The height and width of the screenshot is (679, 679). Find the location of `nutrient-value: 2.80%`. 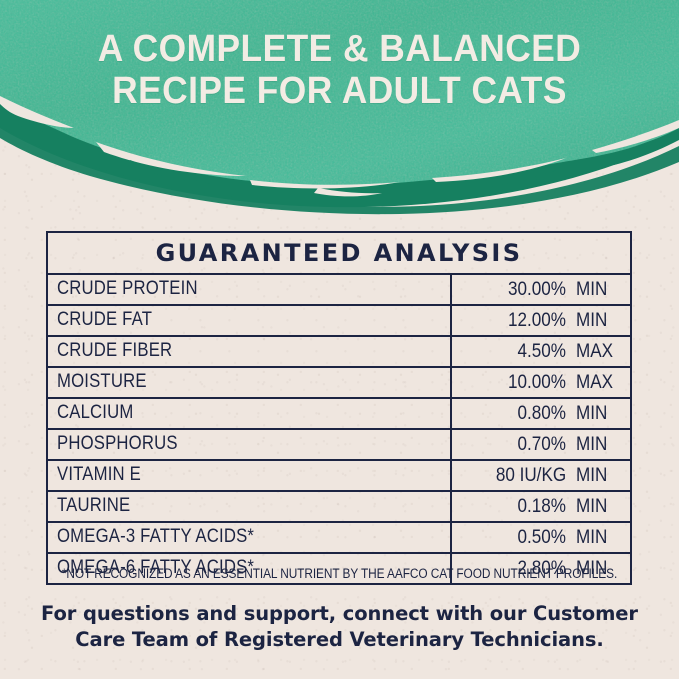

nutrient-value: 2.80% is located at coordinates (541, 568).